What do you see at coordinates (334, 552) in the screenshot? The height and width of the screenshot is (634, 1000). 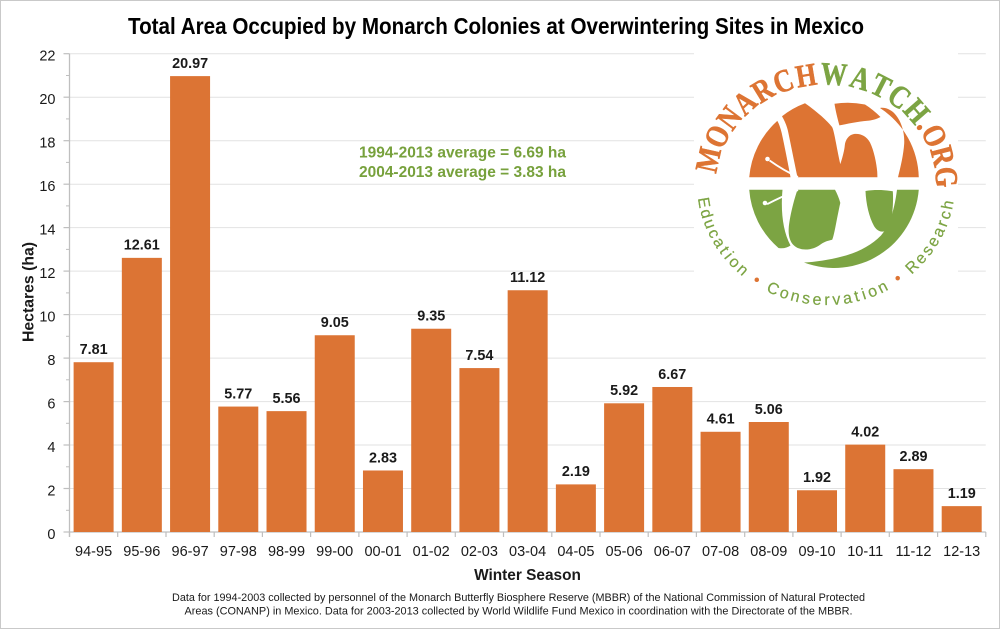 I see `svg-text: 99-00` at bounding box center [334, 552].